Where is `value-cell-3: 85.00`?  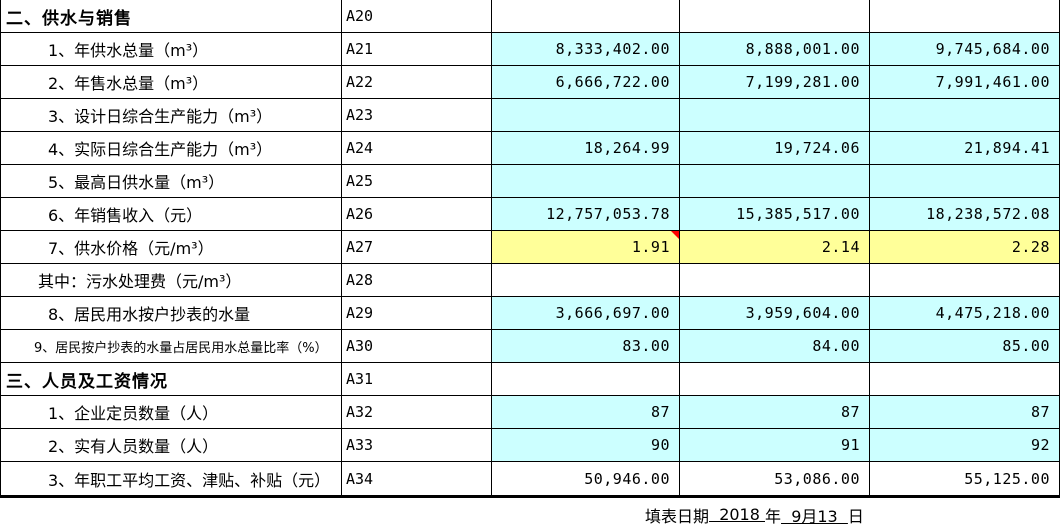
value-cell-3: 85.00 is located at coordinates (965, 346).